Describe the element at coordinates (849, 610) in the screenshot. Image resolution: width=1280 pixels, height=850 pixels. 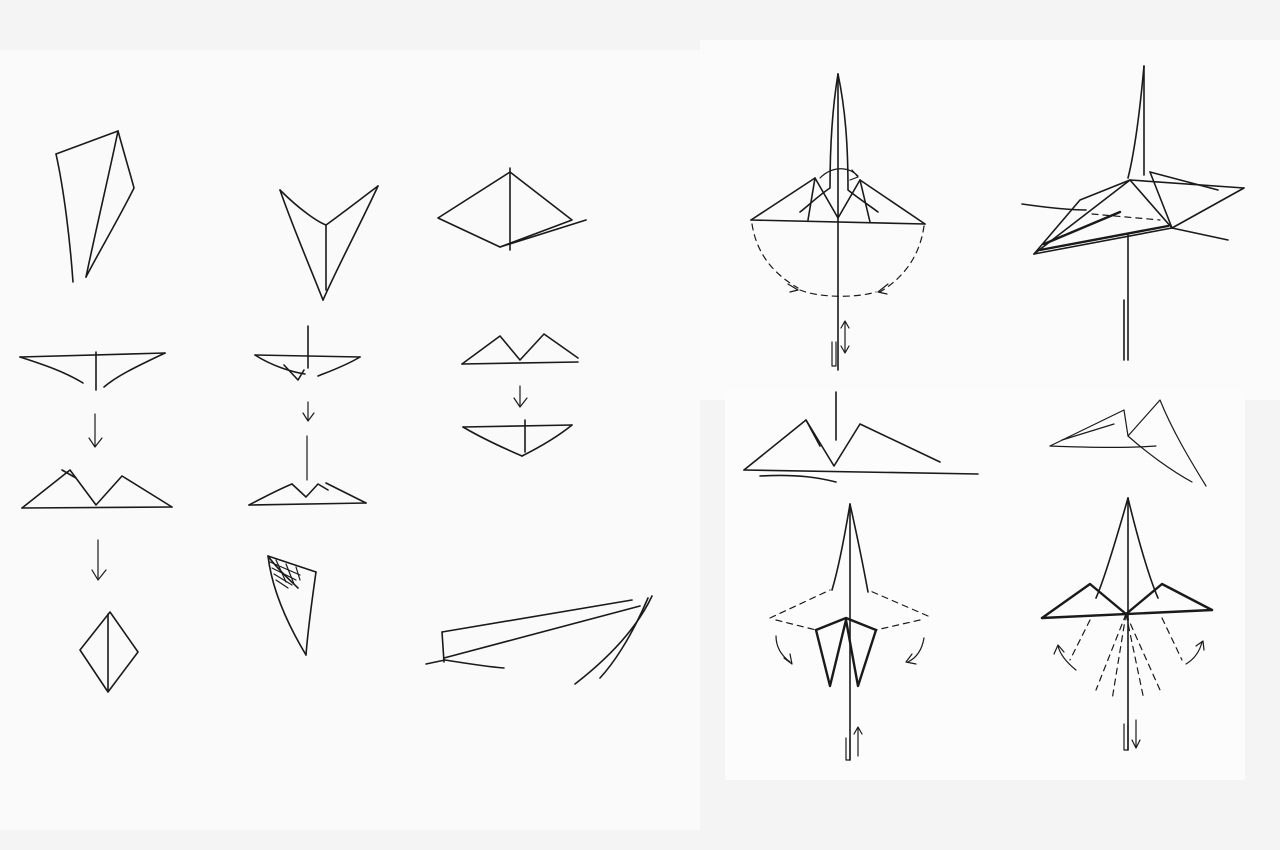
I see `sketch-crane-underside-dashes` at that location.